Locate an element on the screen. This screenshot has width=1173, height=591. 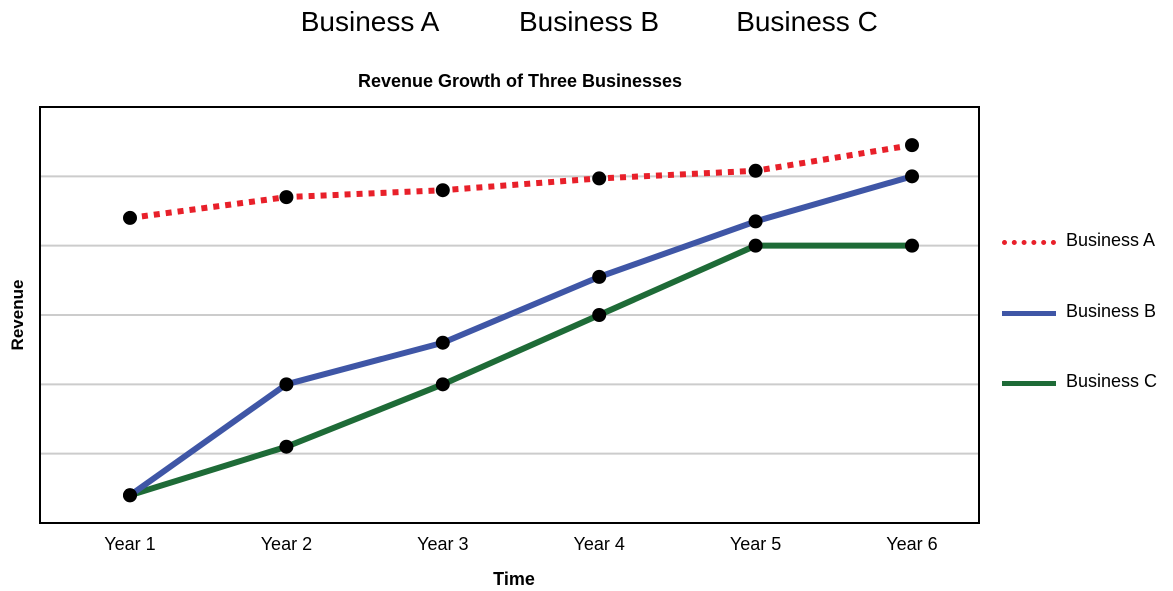
x-tick-label: Year 5 is located at coordinates (755, 544).